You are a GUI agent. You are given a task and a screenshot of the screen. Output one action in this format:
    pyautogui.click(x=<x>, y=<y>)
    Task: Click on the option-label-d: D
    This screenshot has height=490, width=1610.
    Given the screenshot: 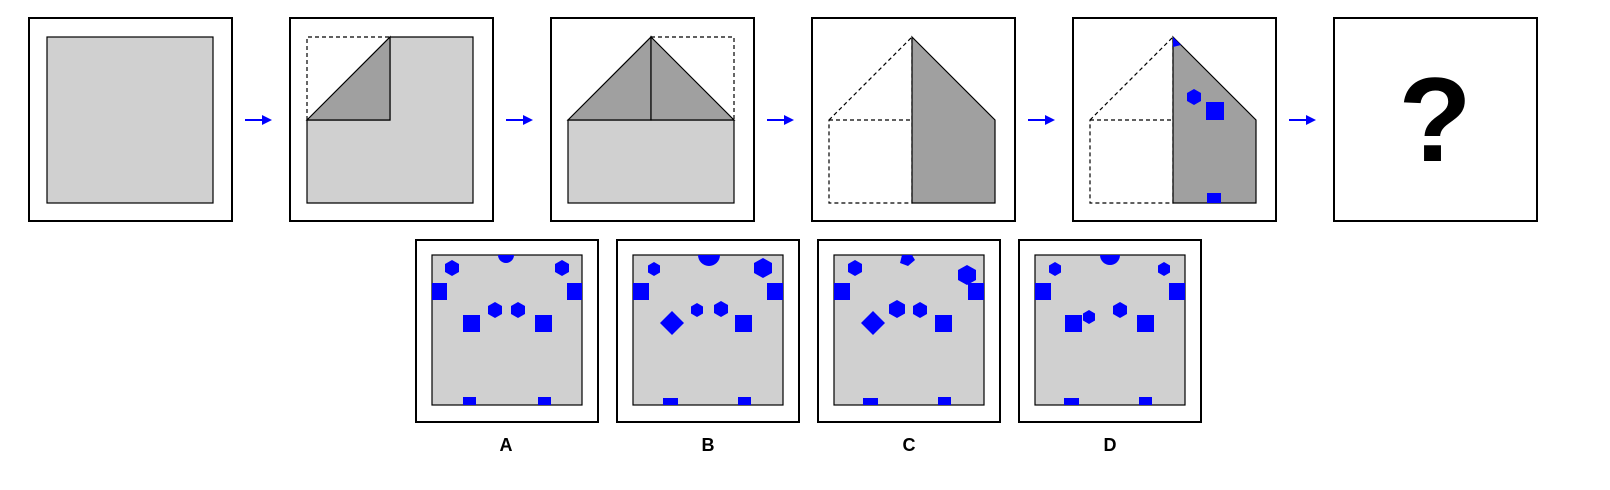 What is the action you would take?
    pyautogui.click(x=1110, y=445)
    